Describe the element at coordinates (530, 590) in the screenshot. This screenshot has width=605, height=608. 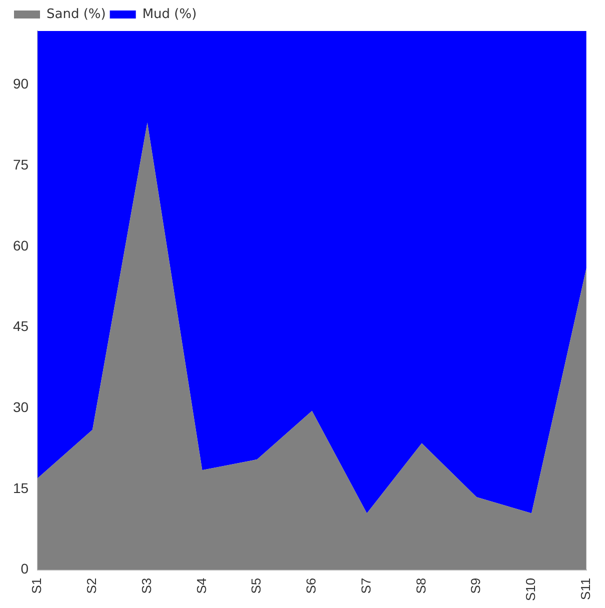
I see `x-tick-label: S10` at that location.